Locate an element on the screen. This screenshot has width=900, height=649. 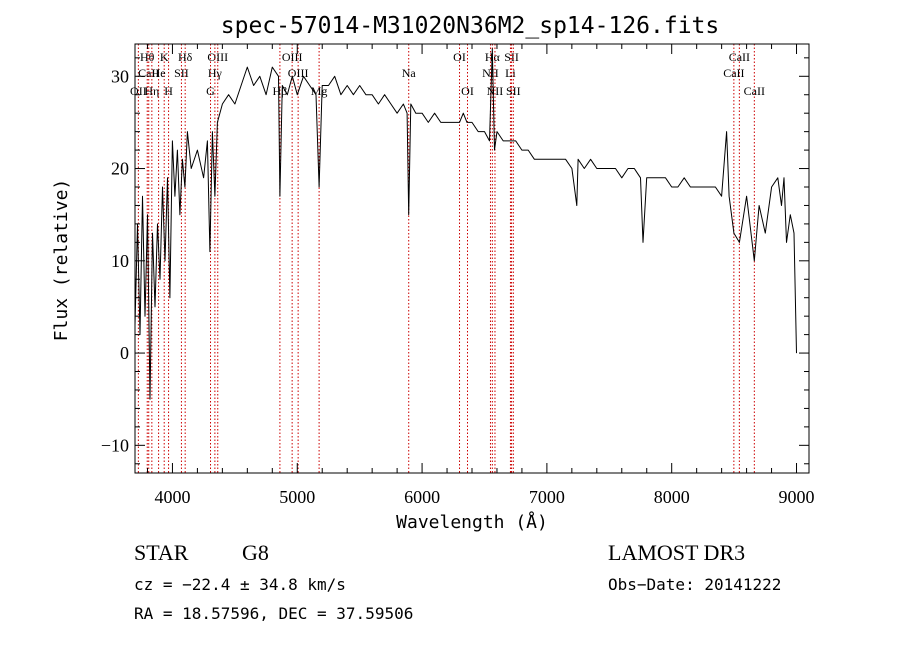
observation-date: Obs−Date: 20141222 is located at coordinates (695, 584).